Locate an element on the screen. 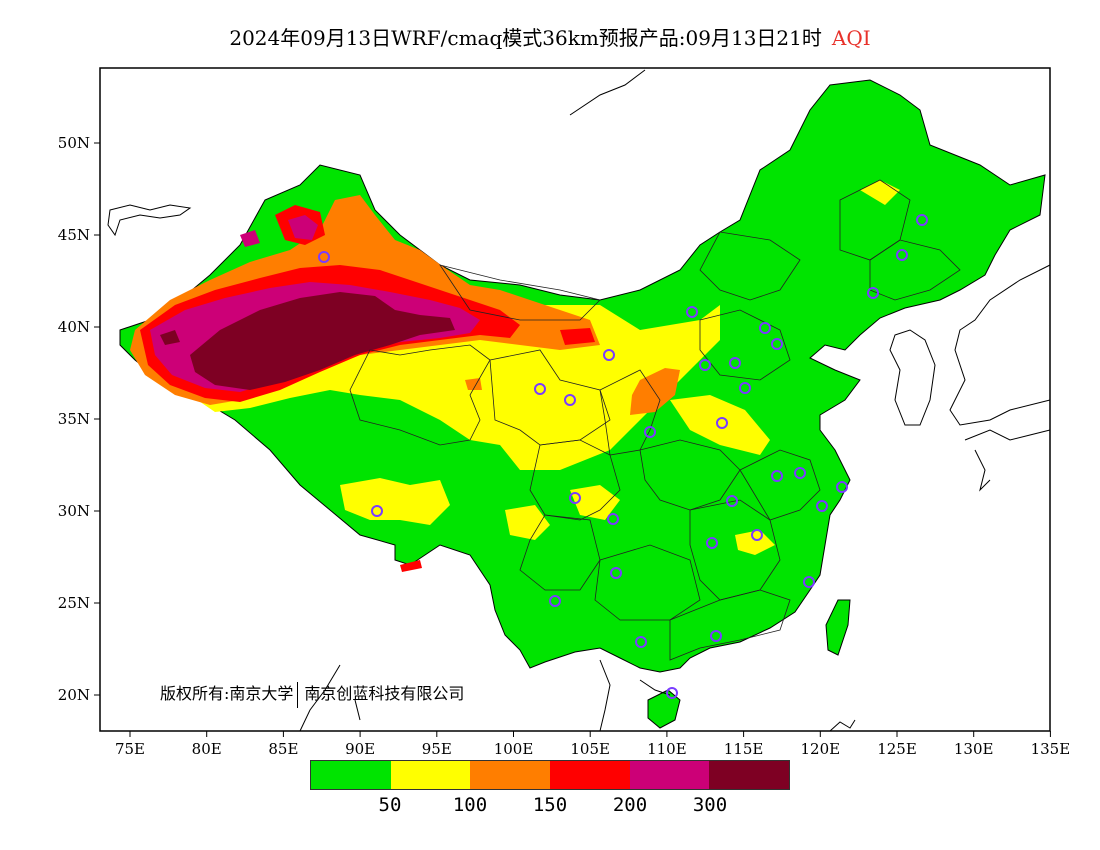  longitude-tick-label: 105E is located at coordinates (590, 749).